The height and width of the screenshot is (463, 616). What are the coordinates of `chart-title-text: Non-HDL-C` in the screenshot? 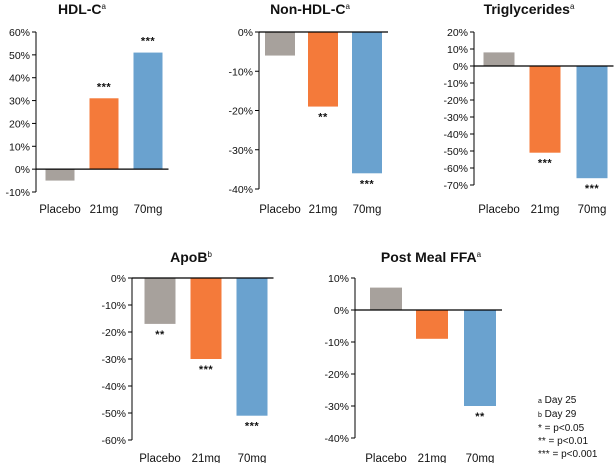 It's located at (307, 9).